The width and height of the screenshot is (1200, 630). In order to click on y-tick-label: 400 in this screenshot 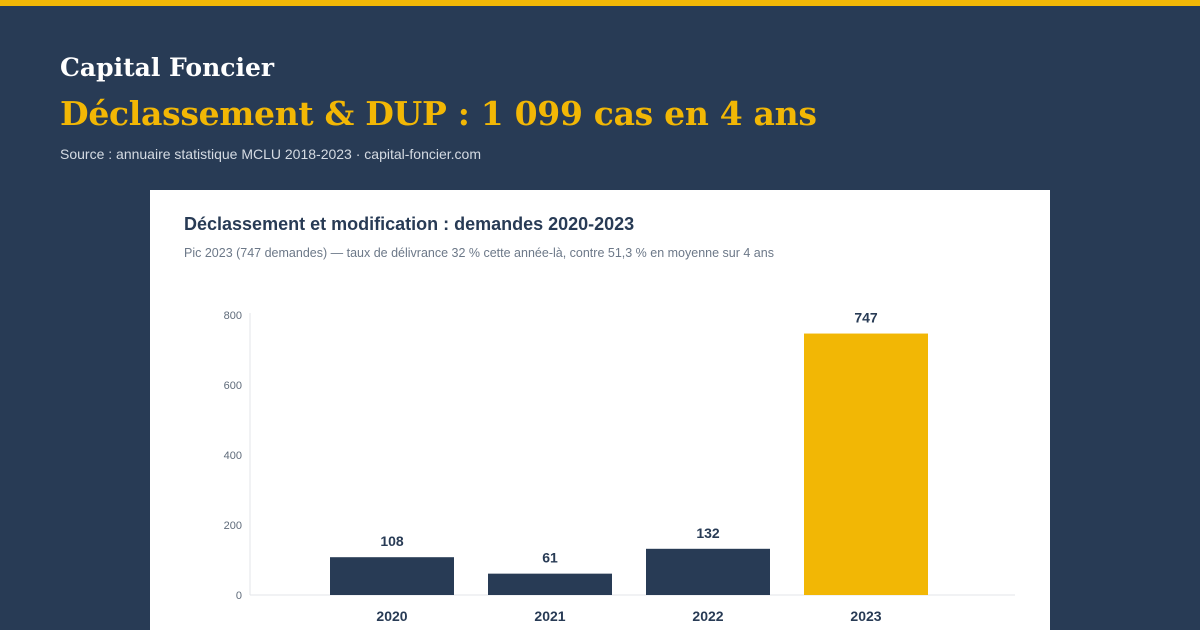, I will do `click(233, 456)`.